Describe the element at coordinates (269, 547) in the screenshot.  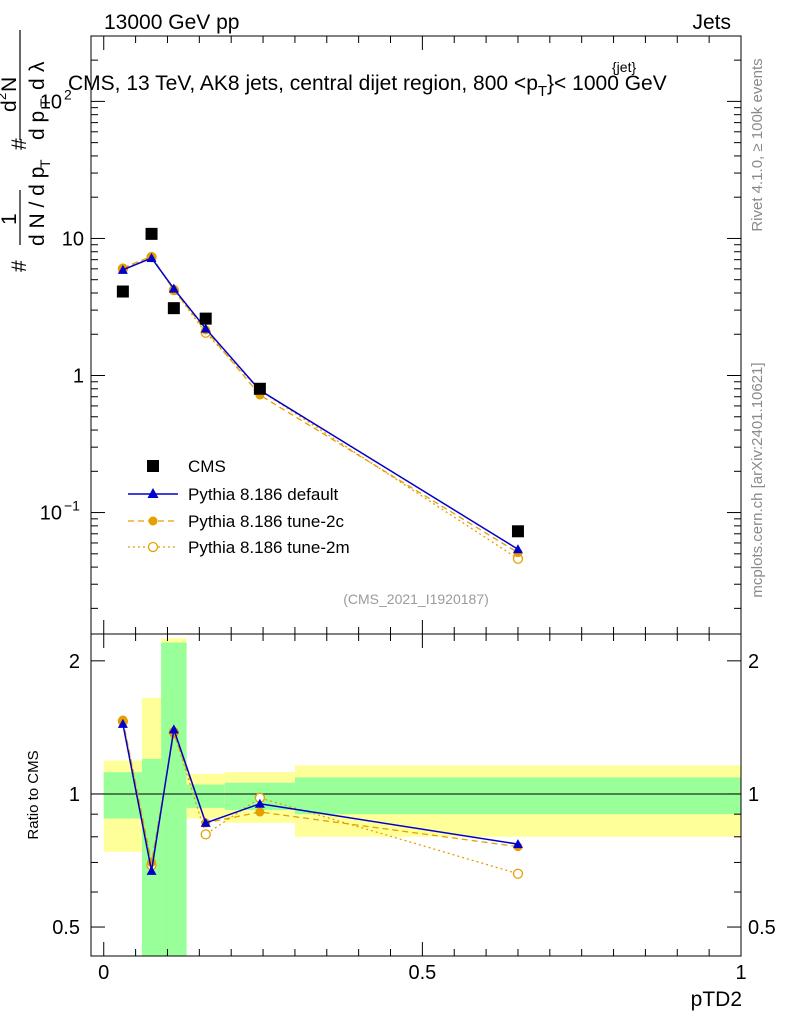
I see `svg-text: Pythia 8.186 tune-2m` at that location.